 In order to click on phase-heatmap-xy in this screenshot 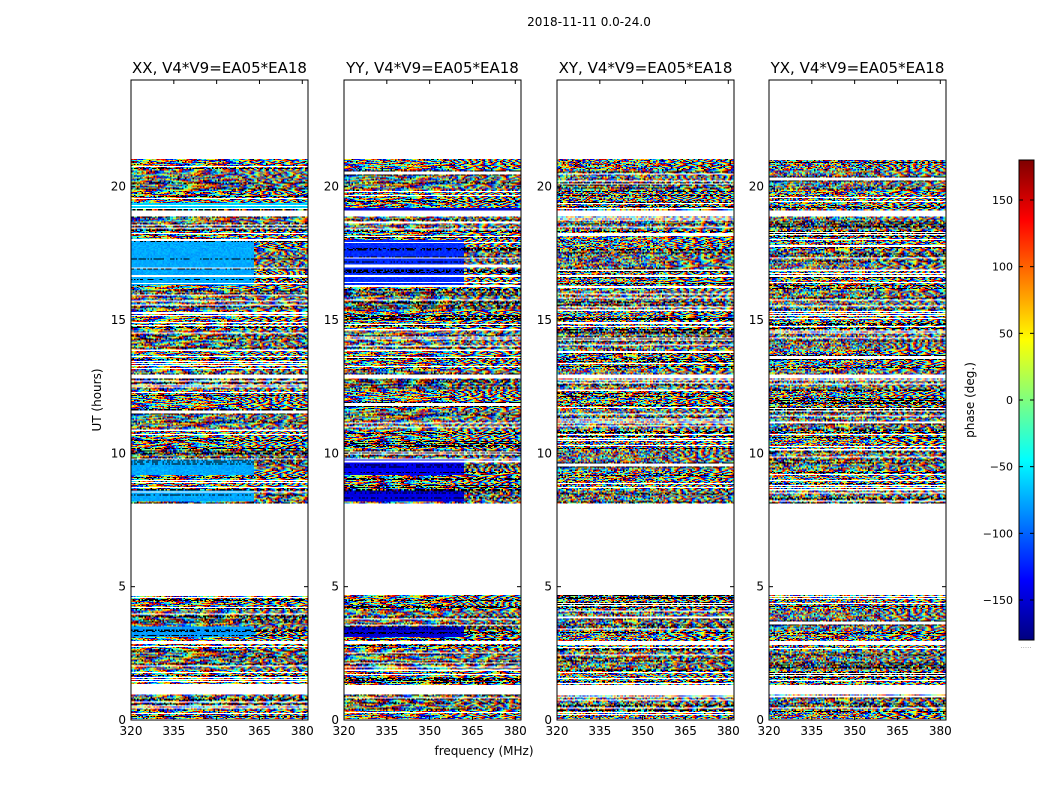, I will do `click(645, 400)`.